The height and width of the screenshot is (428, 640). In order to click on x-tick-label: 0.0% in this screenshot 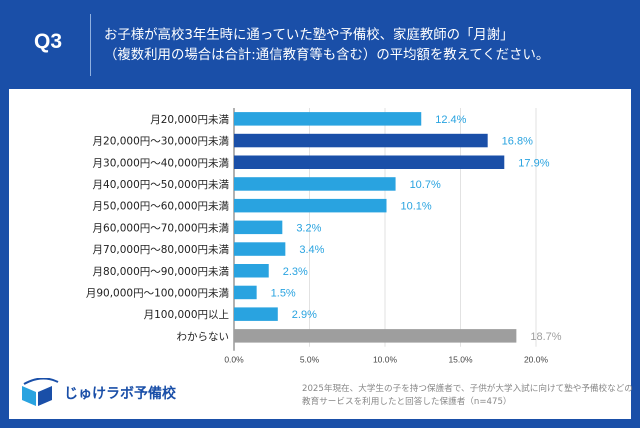, I will do `click(234, 360)`.